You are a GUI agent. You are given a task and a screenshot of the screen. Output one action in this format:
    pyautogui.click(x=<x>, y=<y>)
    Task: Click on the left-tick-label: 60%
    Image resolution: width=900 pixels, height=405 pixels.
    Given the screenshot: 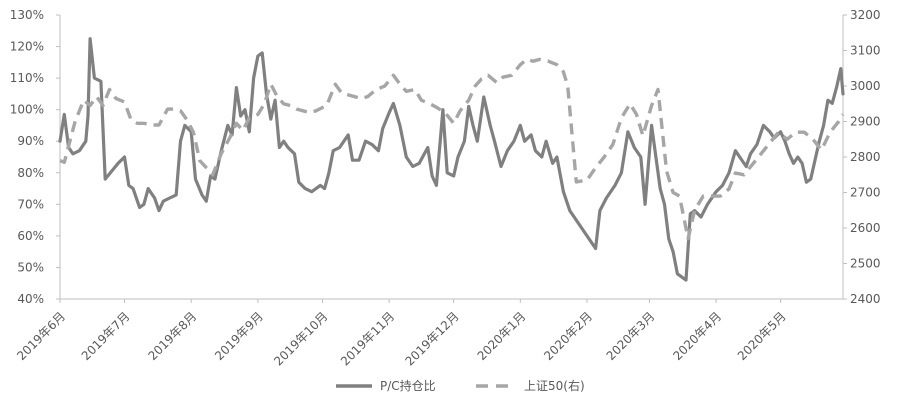 What is the action you would take?
    pyautogui.click(x=30, y=236)
    